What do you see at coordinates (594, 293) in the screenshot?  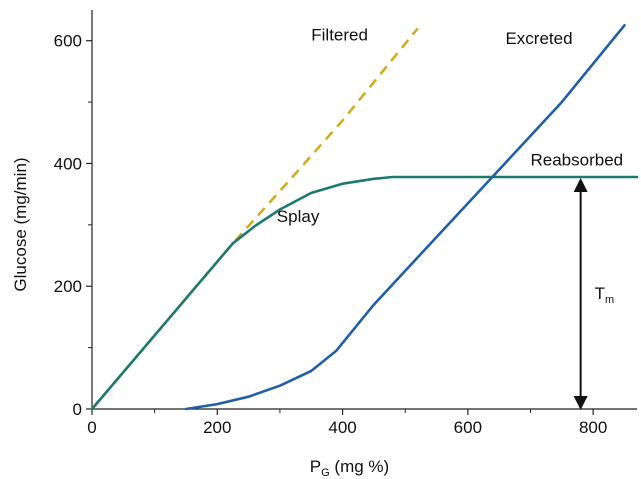 I see `tm-marker: Tm` at bounding box center [594, 293].